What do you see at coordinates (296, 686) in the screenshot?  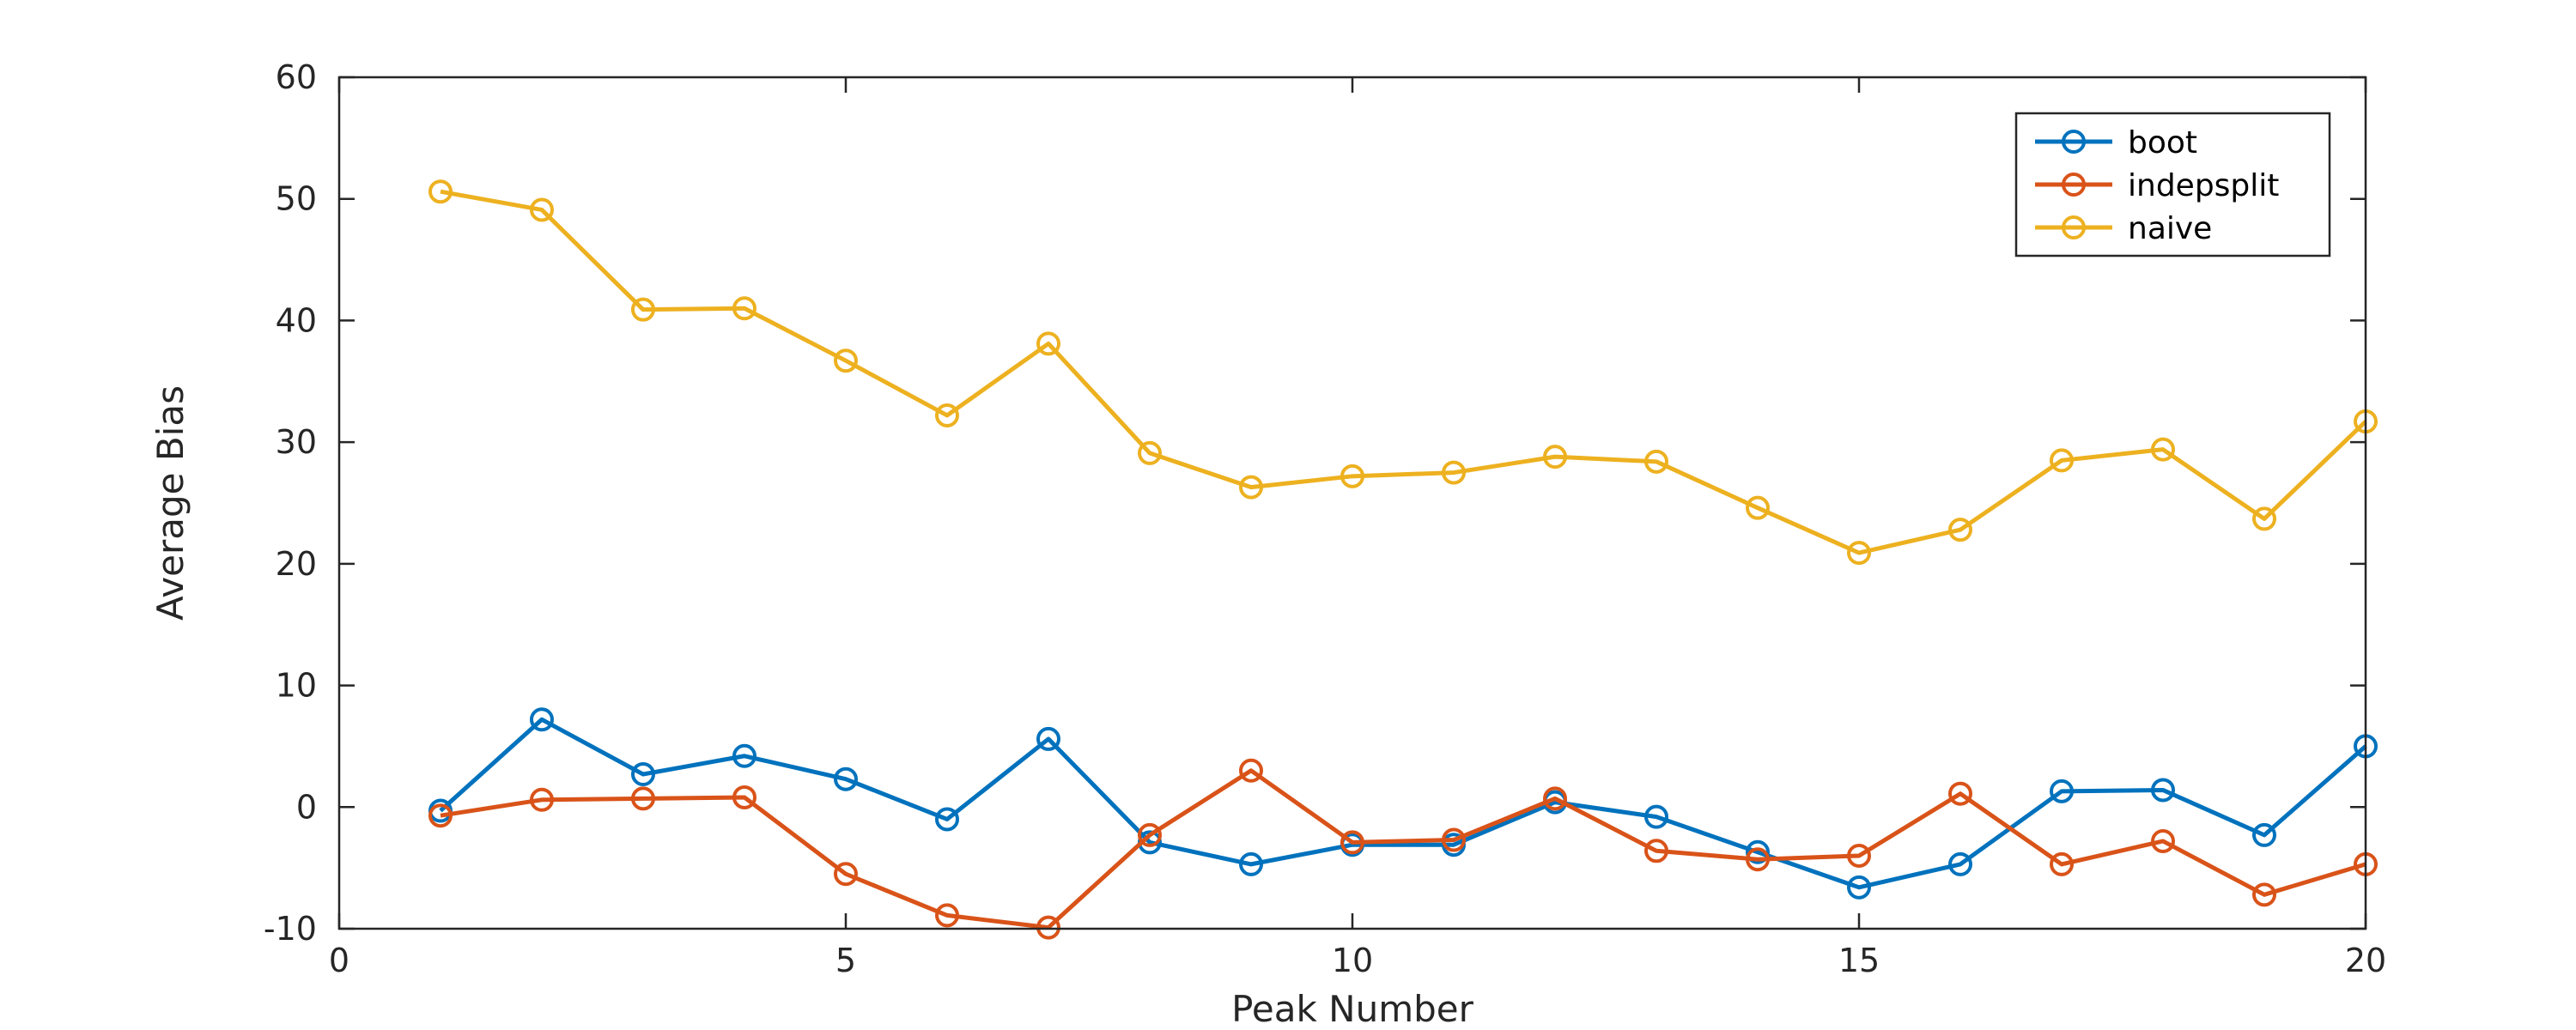 I see `y-tick-label: 10` at bounding box center [296, 686].